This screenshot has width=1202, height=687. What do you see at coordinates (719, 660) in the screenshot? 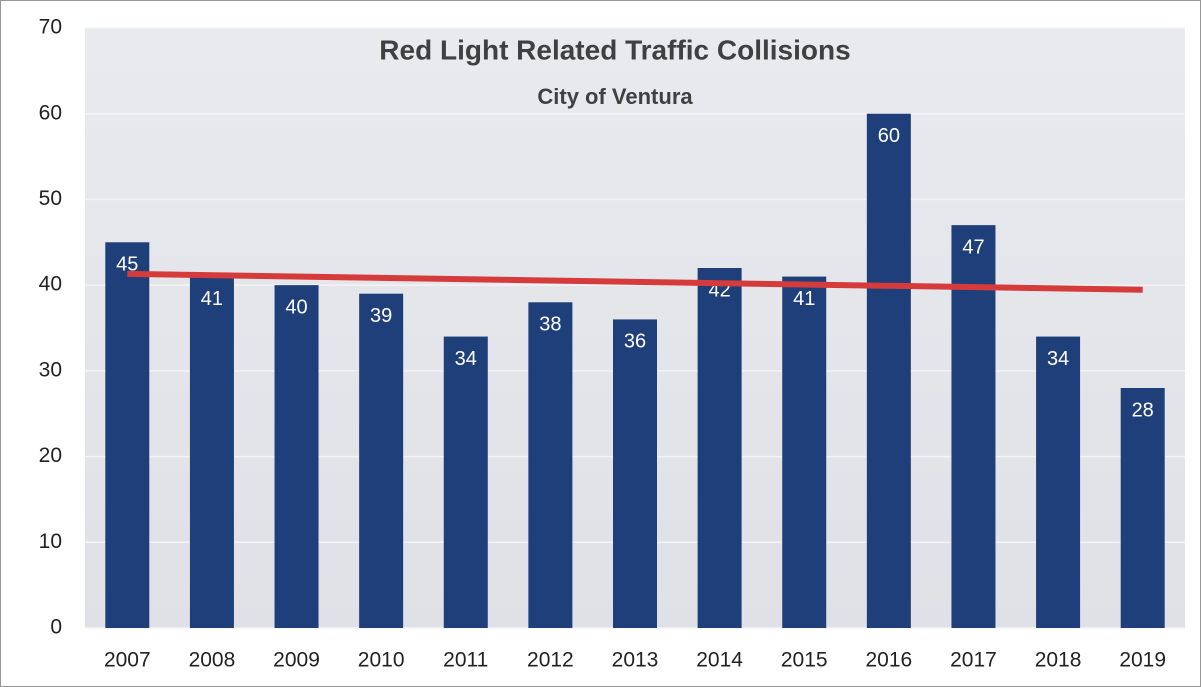
I see `x-tick-label: 2014` at bounding box center [719, 660].